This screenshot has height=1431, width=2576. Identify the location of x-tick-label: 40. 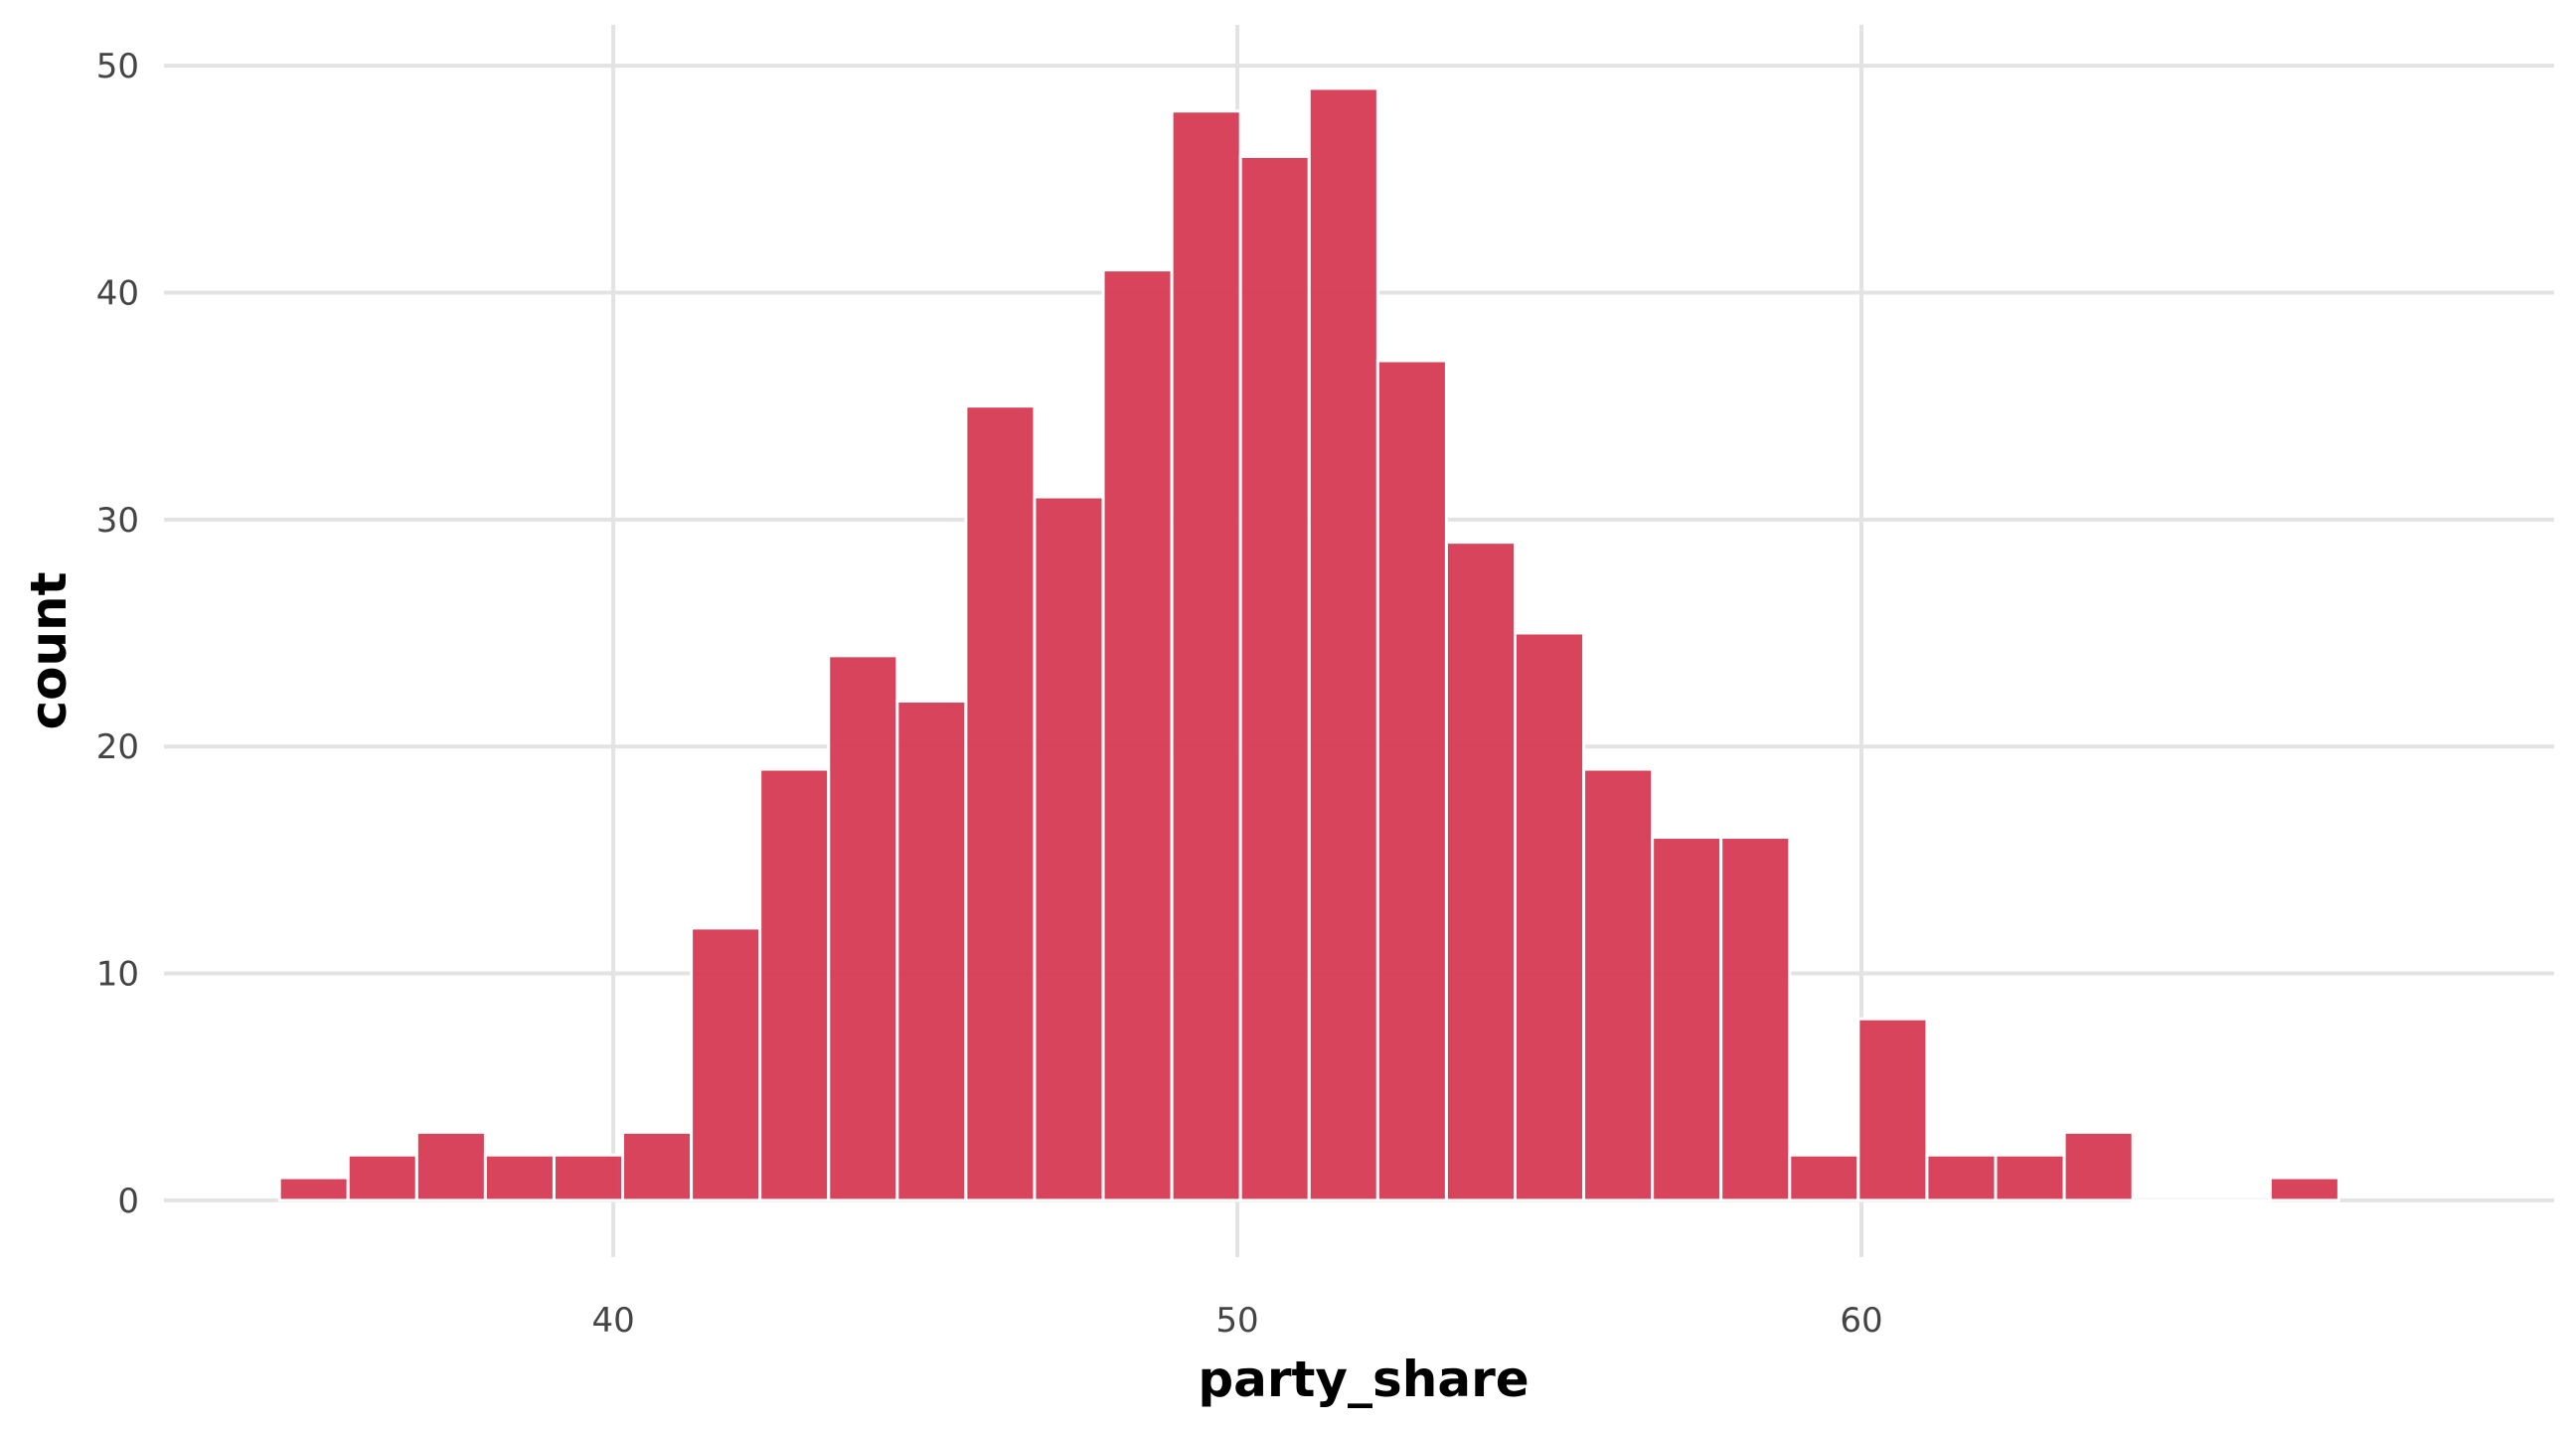
(612, 1321).